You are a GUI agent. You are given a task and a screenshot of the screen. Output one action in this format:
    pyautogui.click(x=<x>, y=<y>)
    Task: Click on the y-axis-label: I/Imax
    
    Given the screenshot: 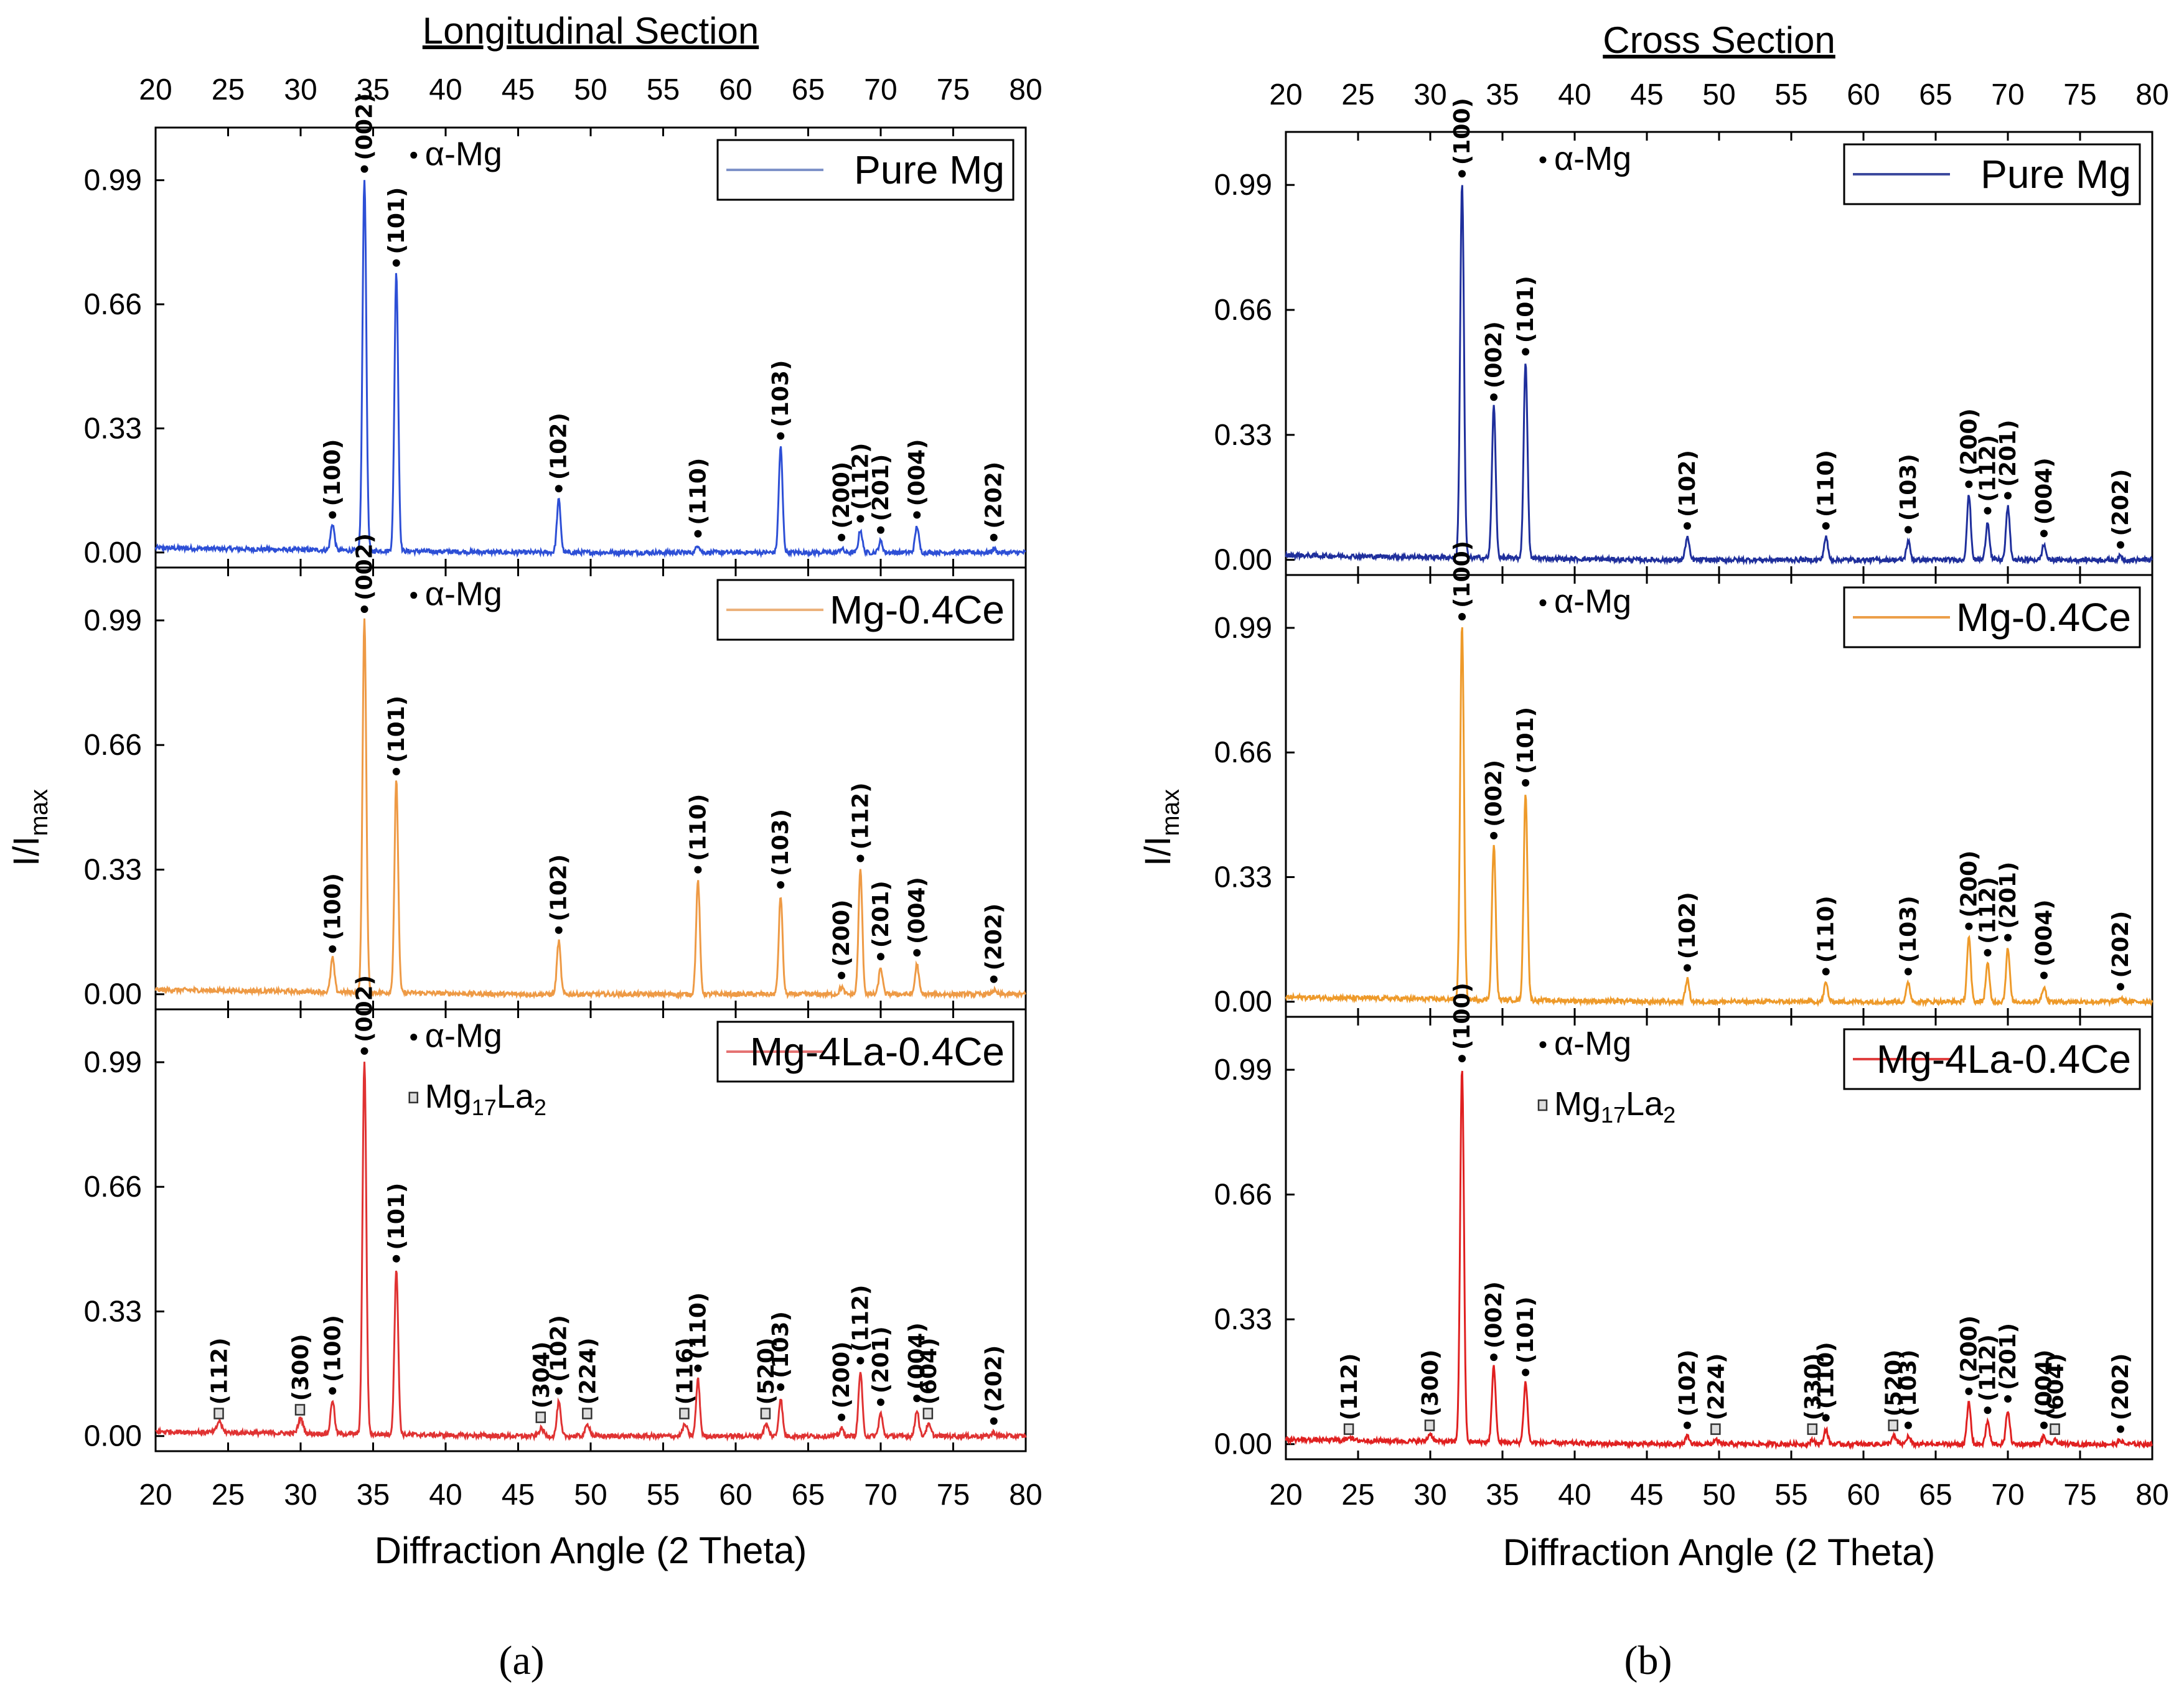 What is the action you would take?
    pyautogui.click(x=1161, y=827)
    